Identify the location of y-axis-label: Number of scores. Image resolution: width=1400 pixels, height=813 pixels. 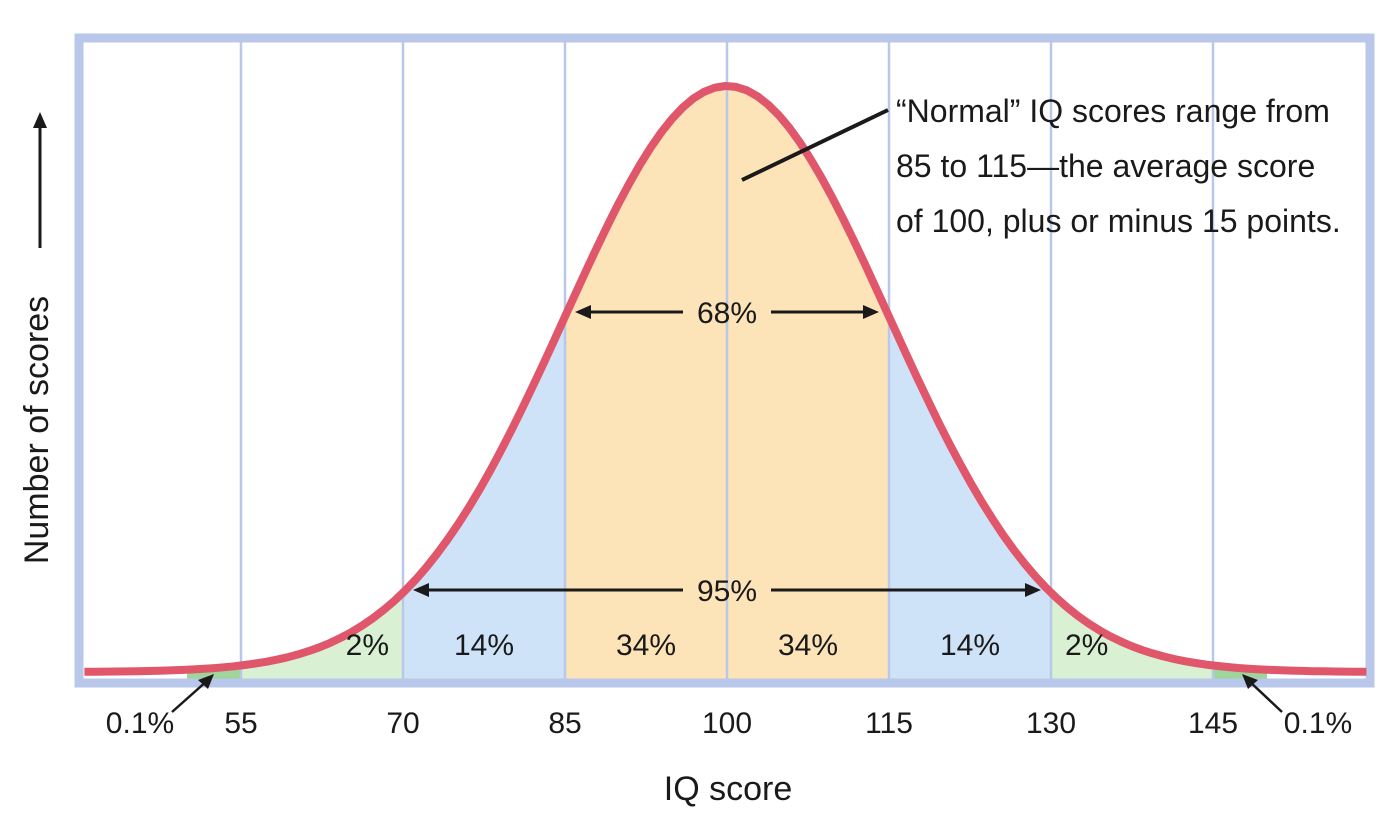
(37, 430).